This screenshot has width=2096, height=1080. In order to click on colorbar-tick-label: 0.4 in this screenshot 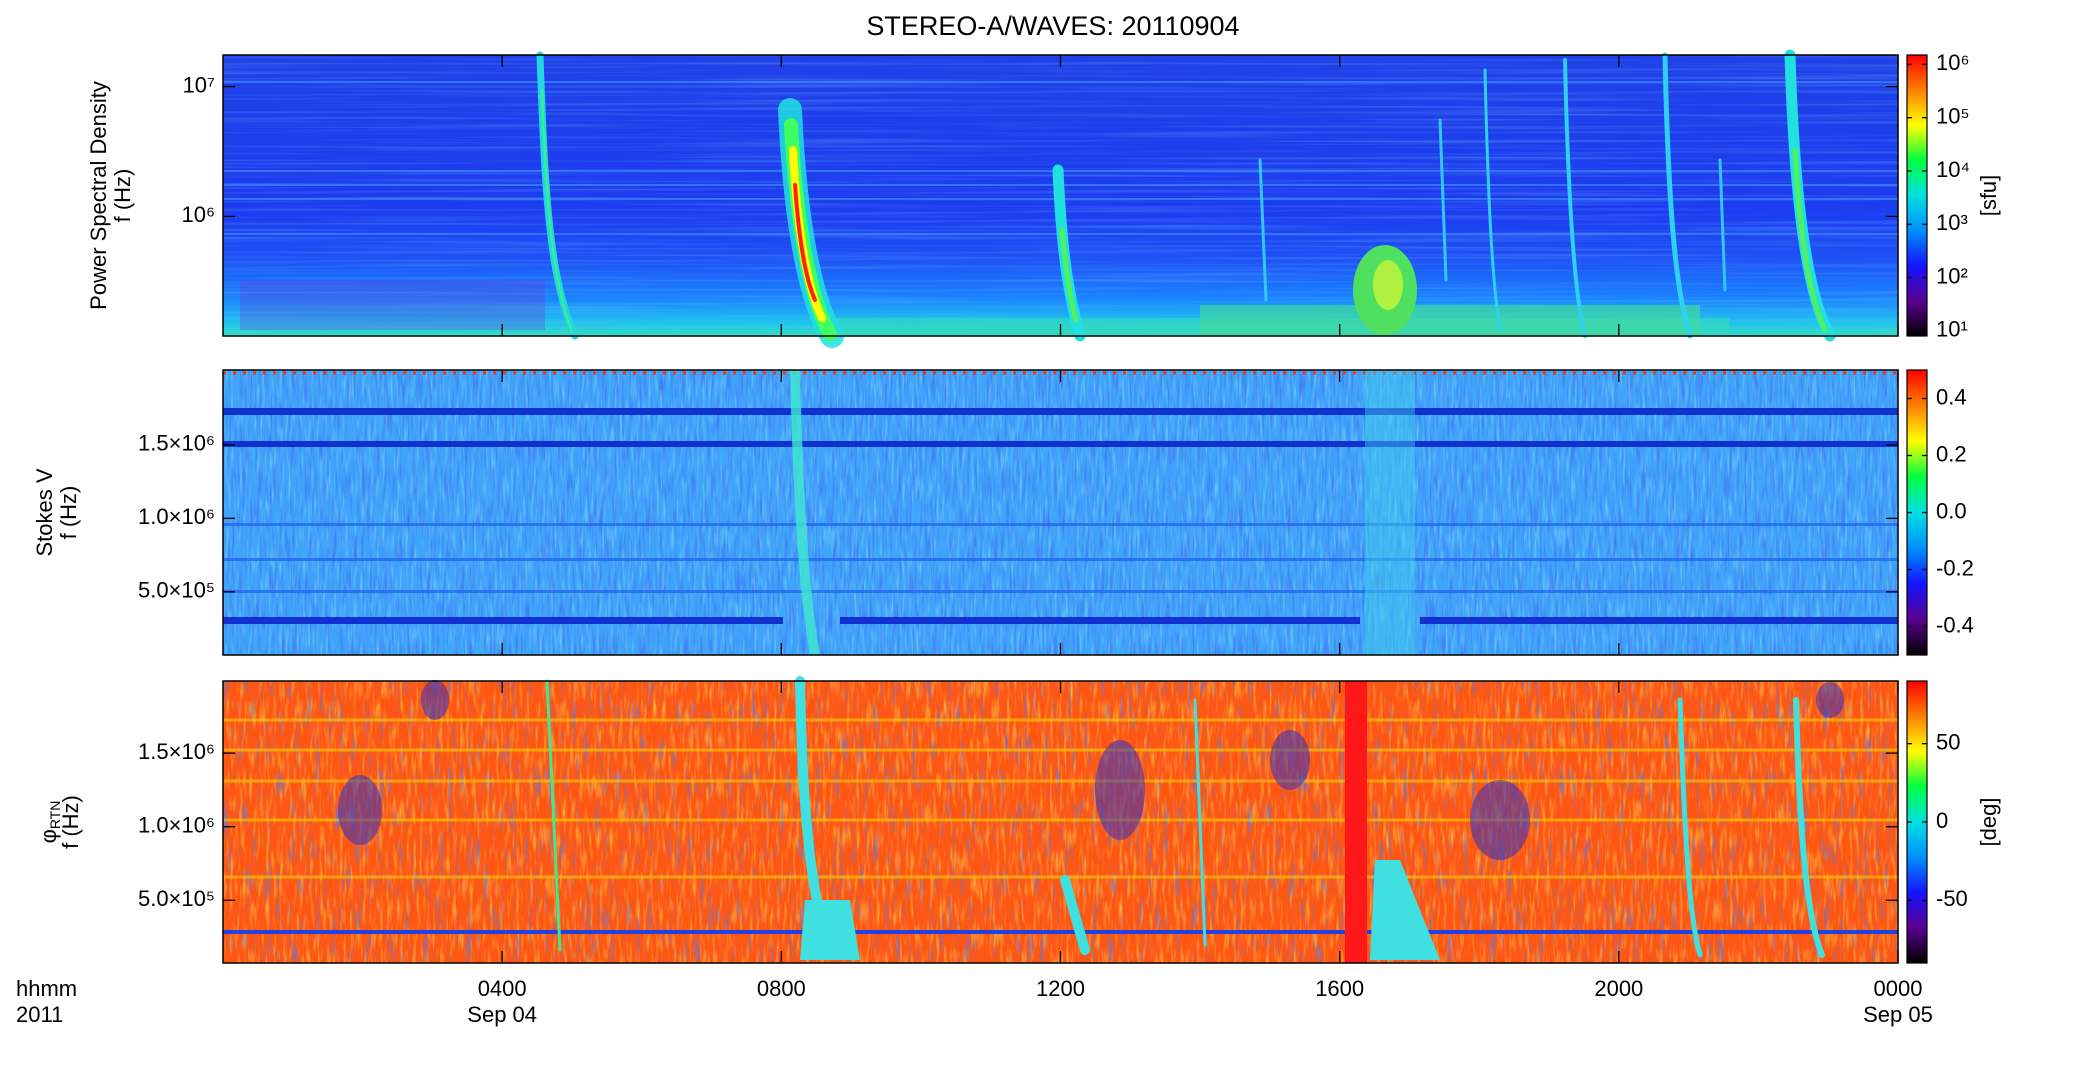, I will do `click(1951, 396)`.